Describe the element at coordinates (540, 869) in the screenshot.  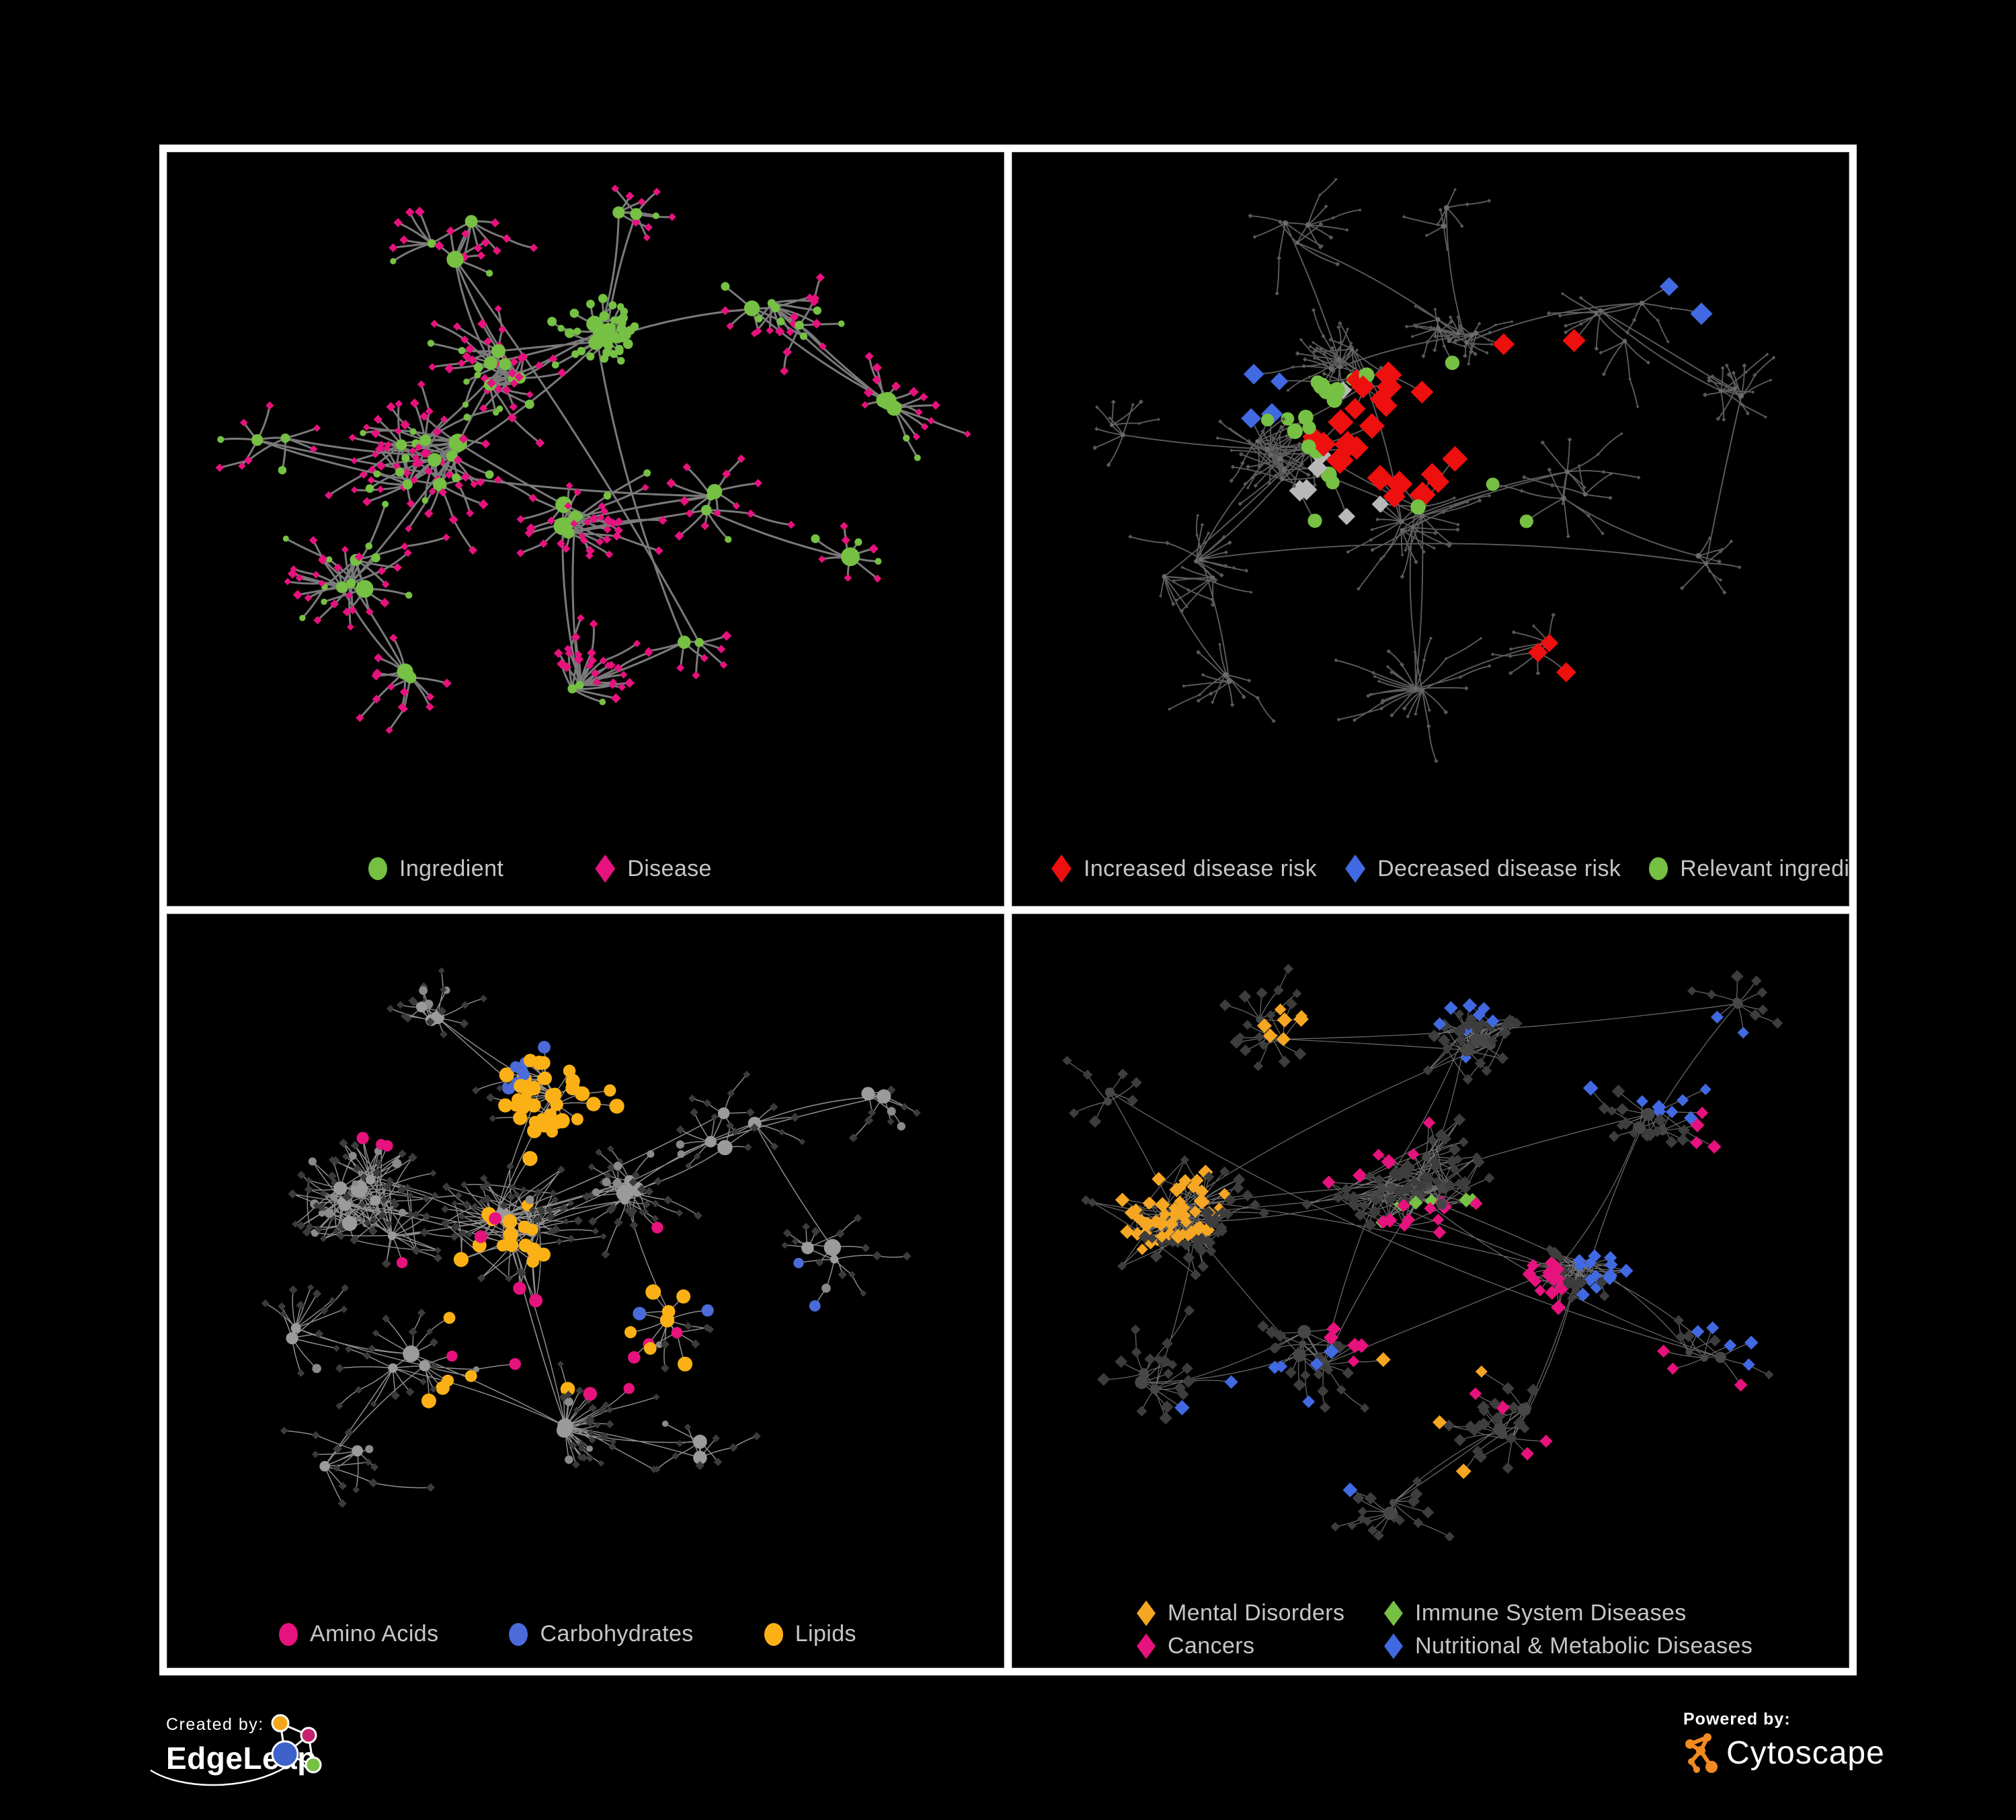
I see `legend-ingredient-disease-network: Ingredient Disease` at that location.